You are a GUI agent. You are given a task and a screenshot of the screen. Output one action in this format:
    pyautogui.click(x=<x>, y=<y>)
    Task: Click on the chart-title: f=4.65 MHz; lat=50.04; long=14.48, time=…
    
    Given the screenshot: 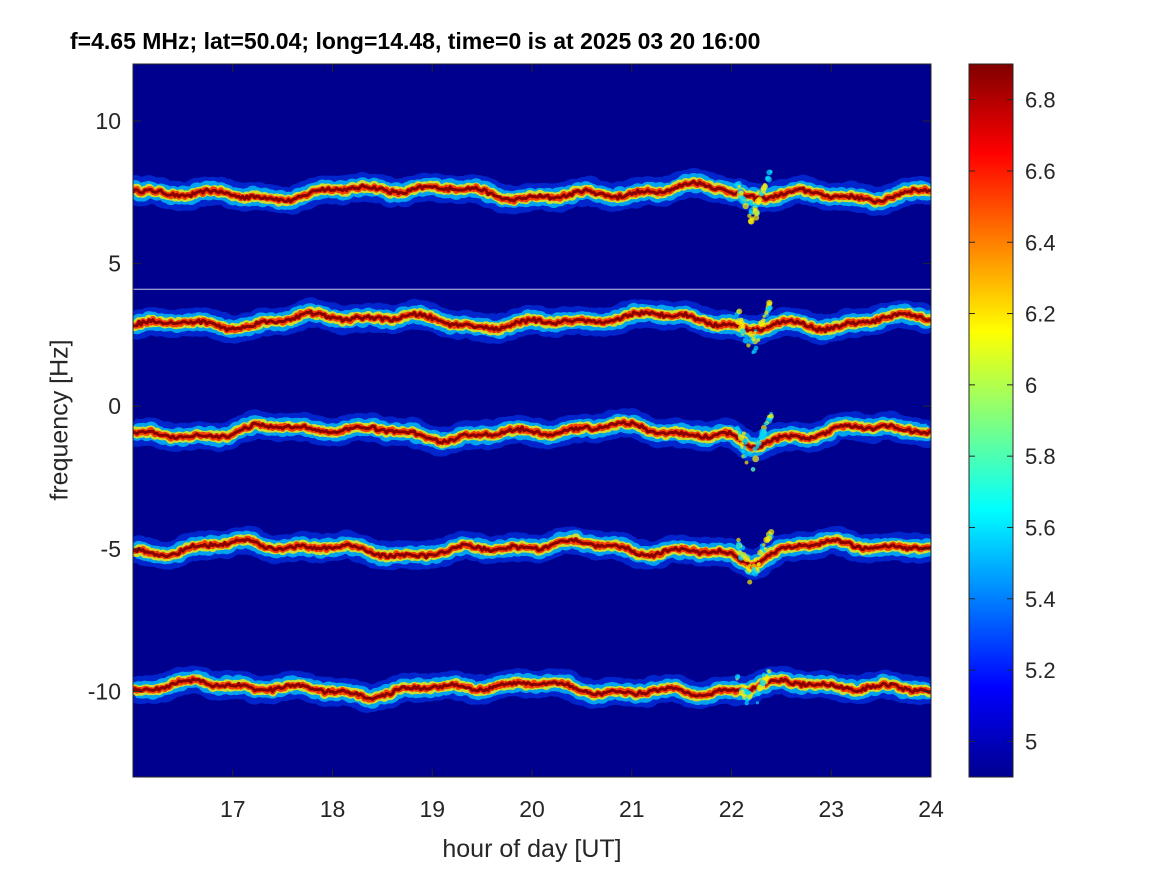 What is the action you would take?
    pyautogui.click(x=415, y=41)
    